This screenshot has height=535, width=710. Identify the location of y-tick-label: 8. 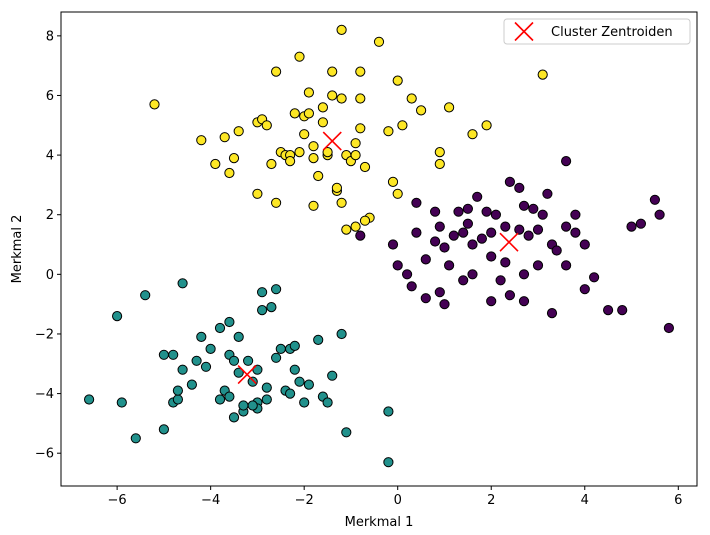
(50, 36).